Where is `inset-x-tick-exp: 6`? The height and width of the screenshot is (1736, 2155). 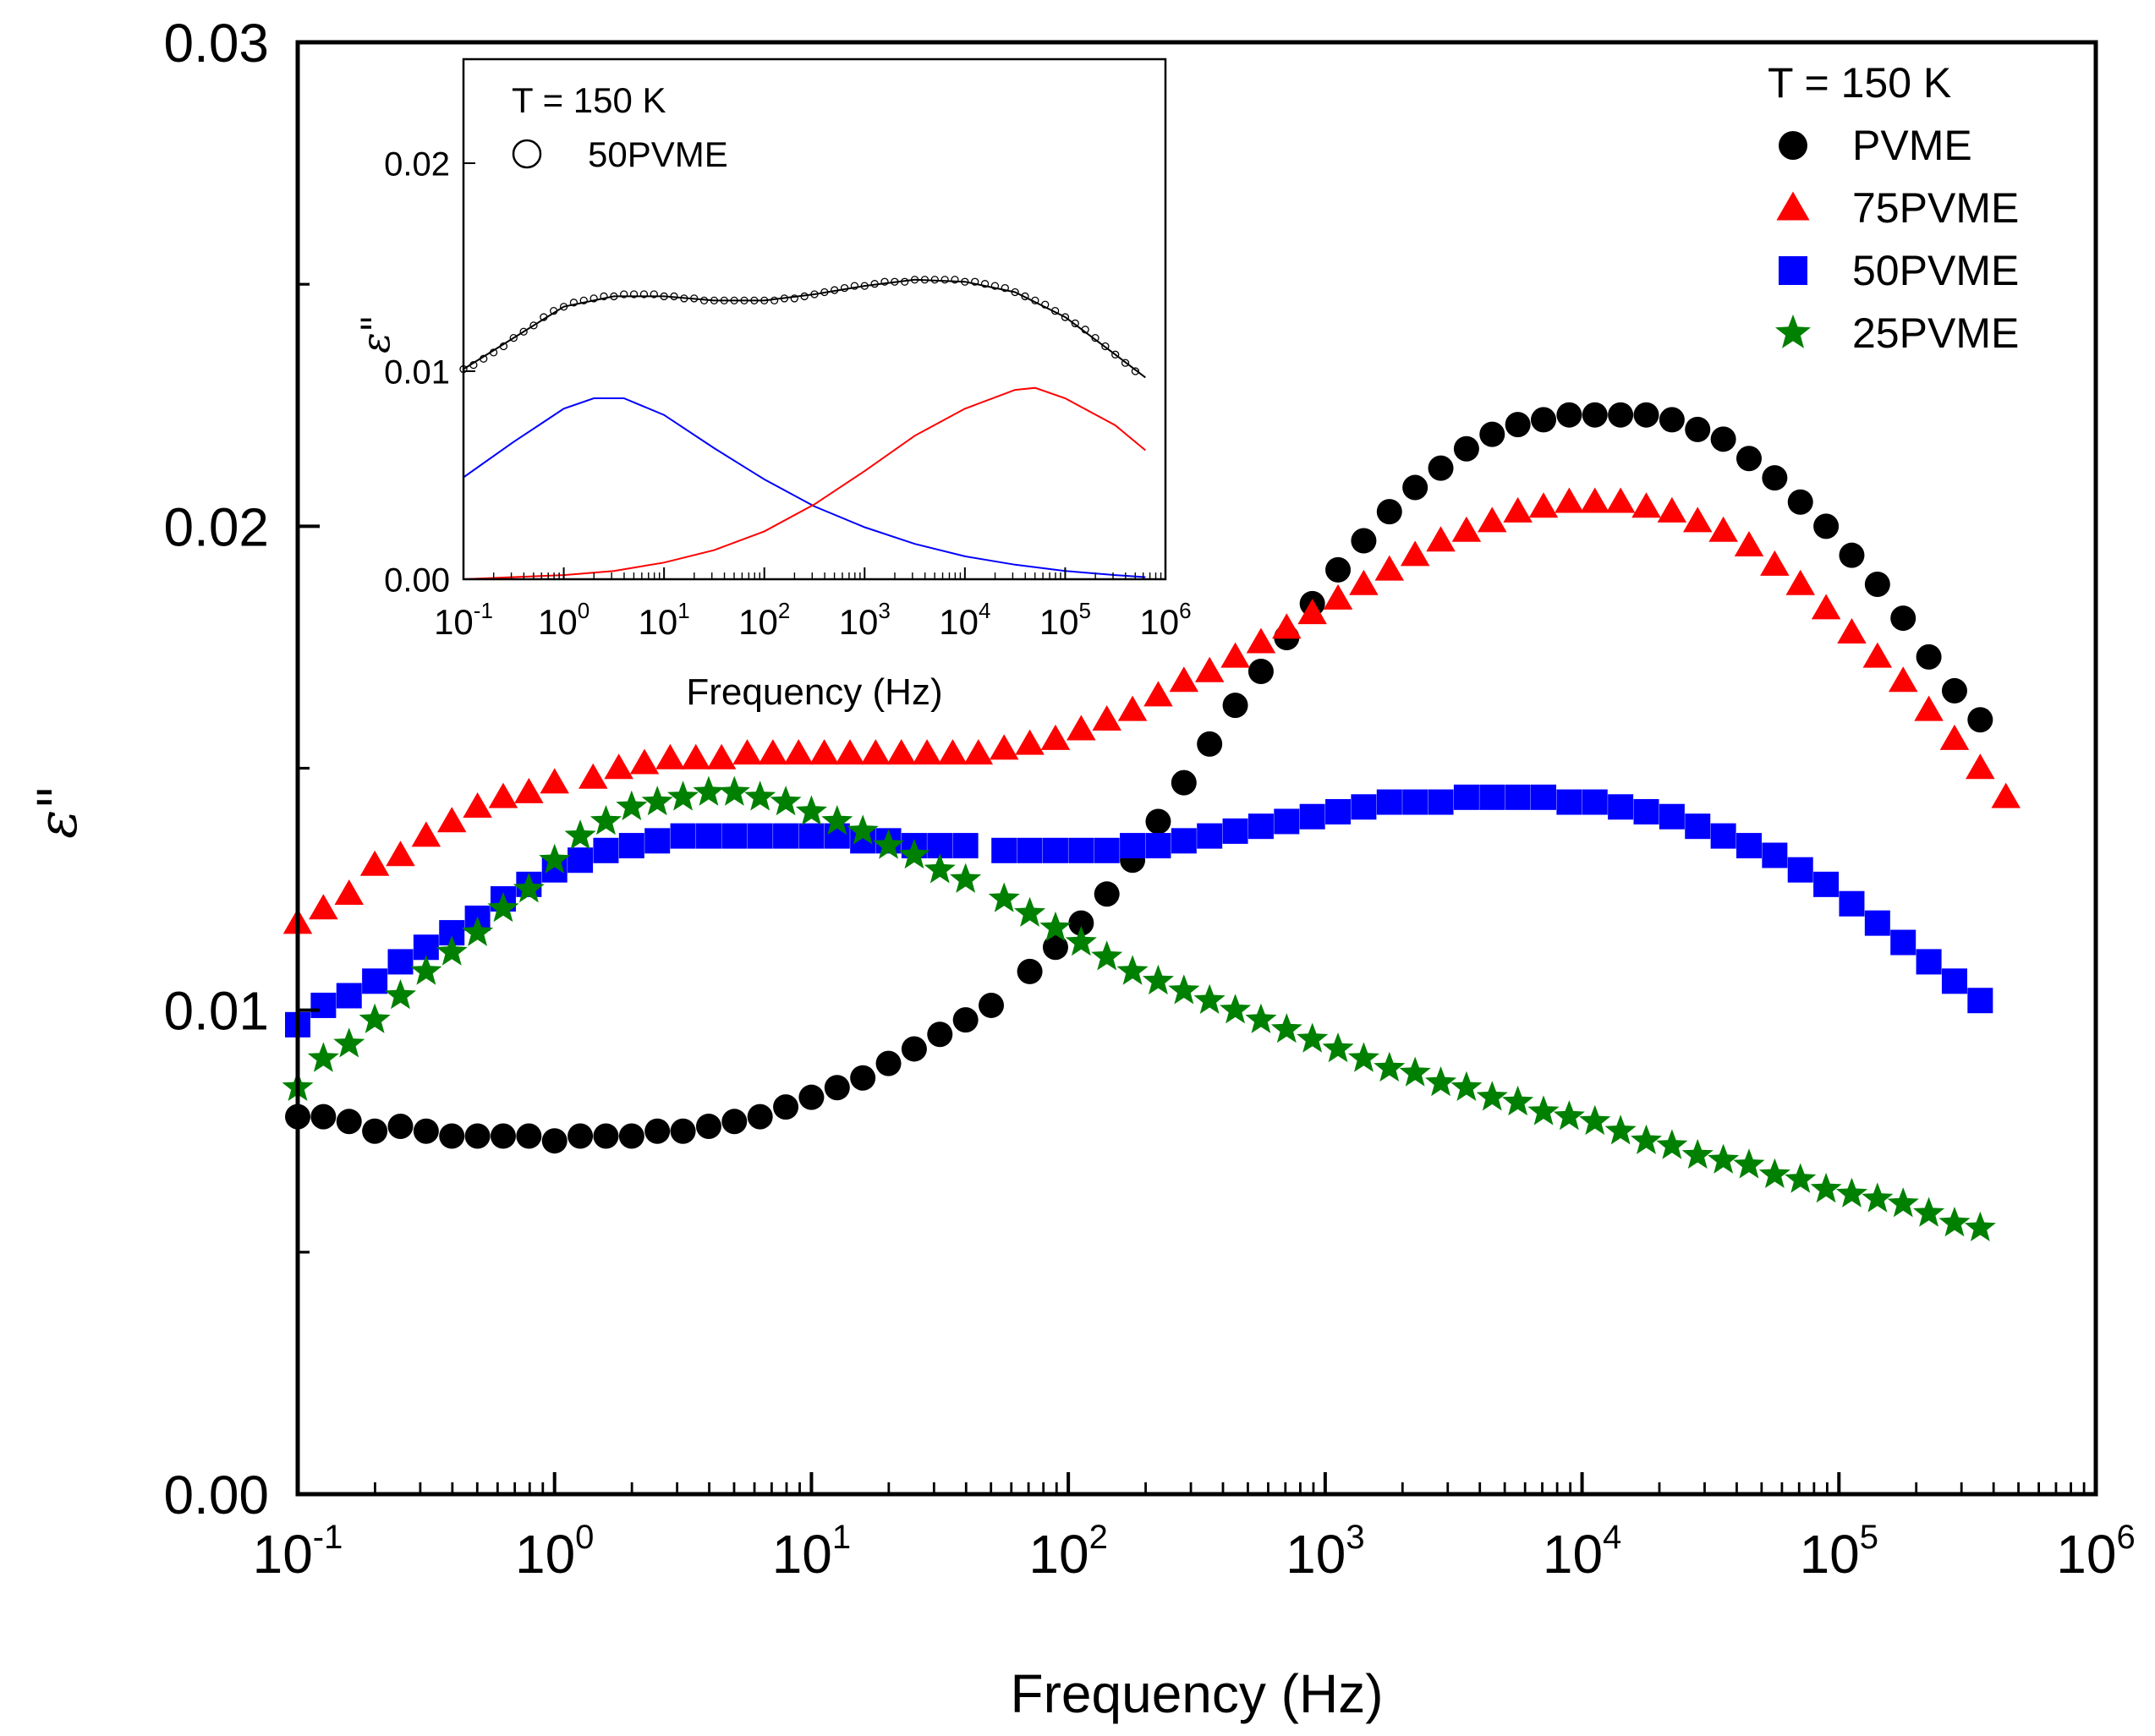 inset-x-tick-exp: 6 is located at coordinates (1185, 610).